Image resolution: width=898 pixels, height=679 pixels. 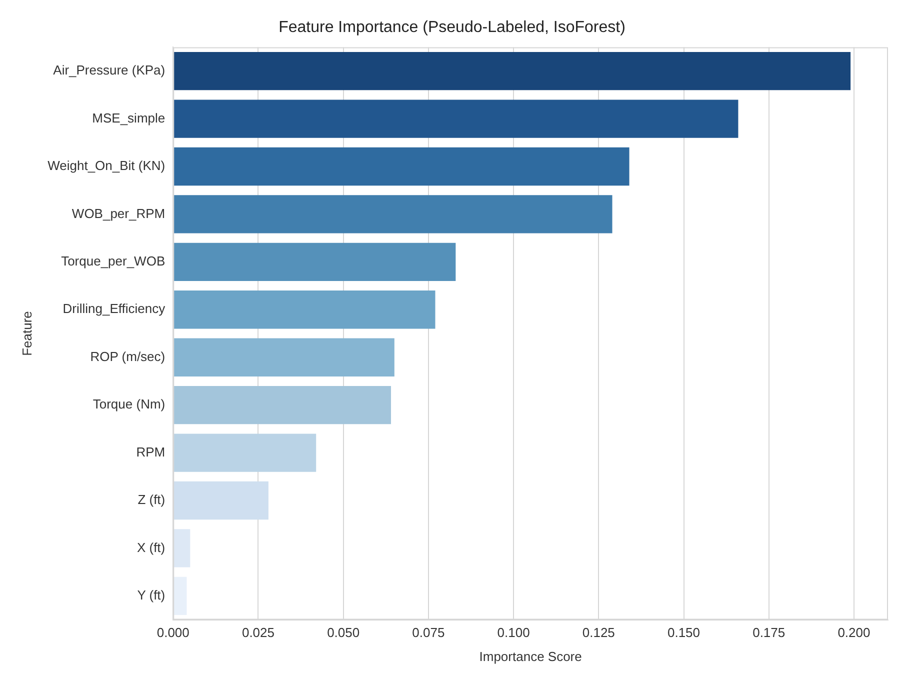 What do you see at coordinates (114, 308) in the screenshot?
I see `y-tick-label: Drilling_Efficiency` at bounding box center [114, 308].